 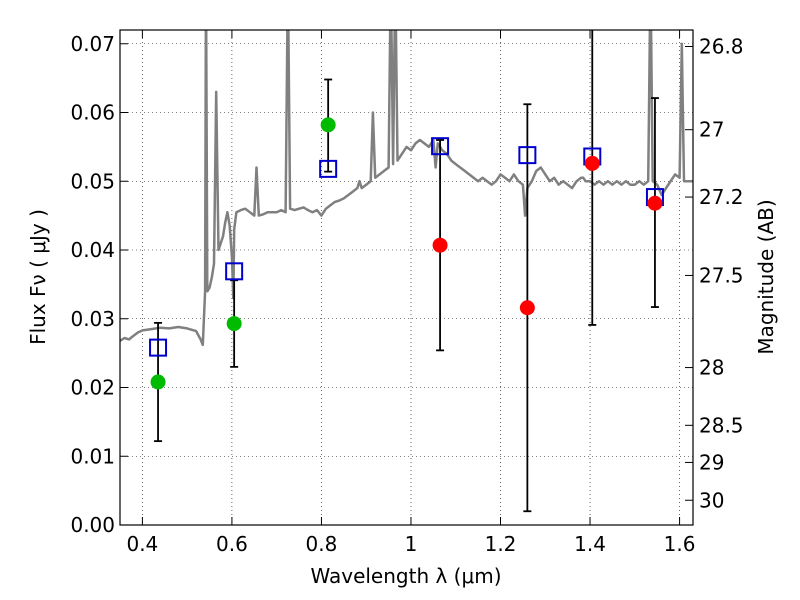 What do you see at coordinates (92, 319) in the screenshot?
I see `y-tick-label: 0.03` at bounding box center [92, 319].